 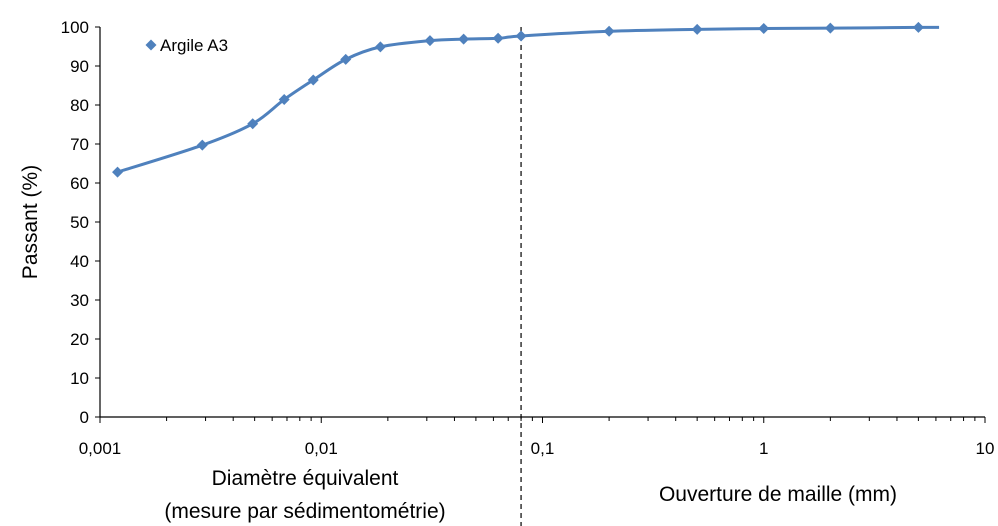 What do you see at coordinates (304, 511) in the screenshot?
I see `annotation-left-line2: (mesure par sédimentométrie)` at bounding box center [304, 511].